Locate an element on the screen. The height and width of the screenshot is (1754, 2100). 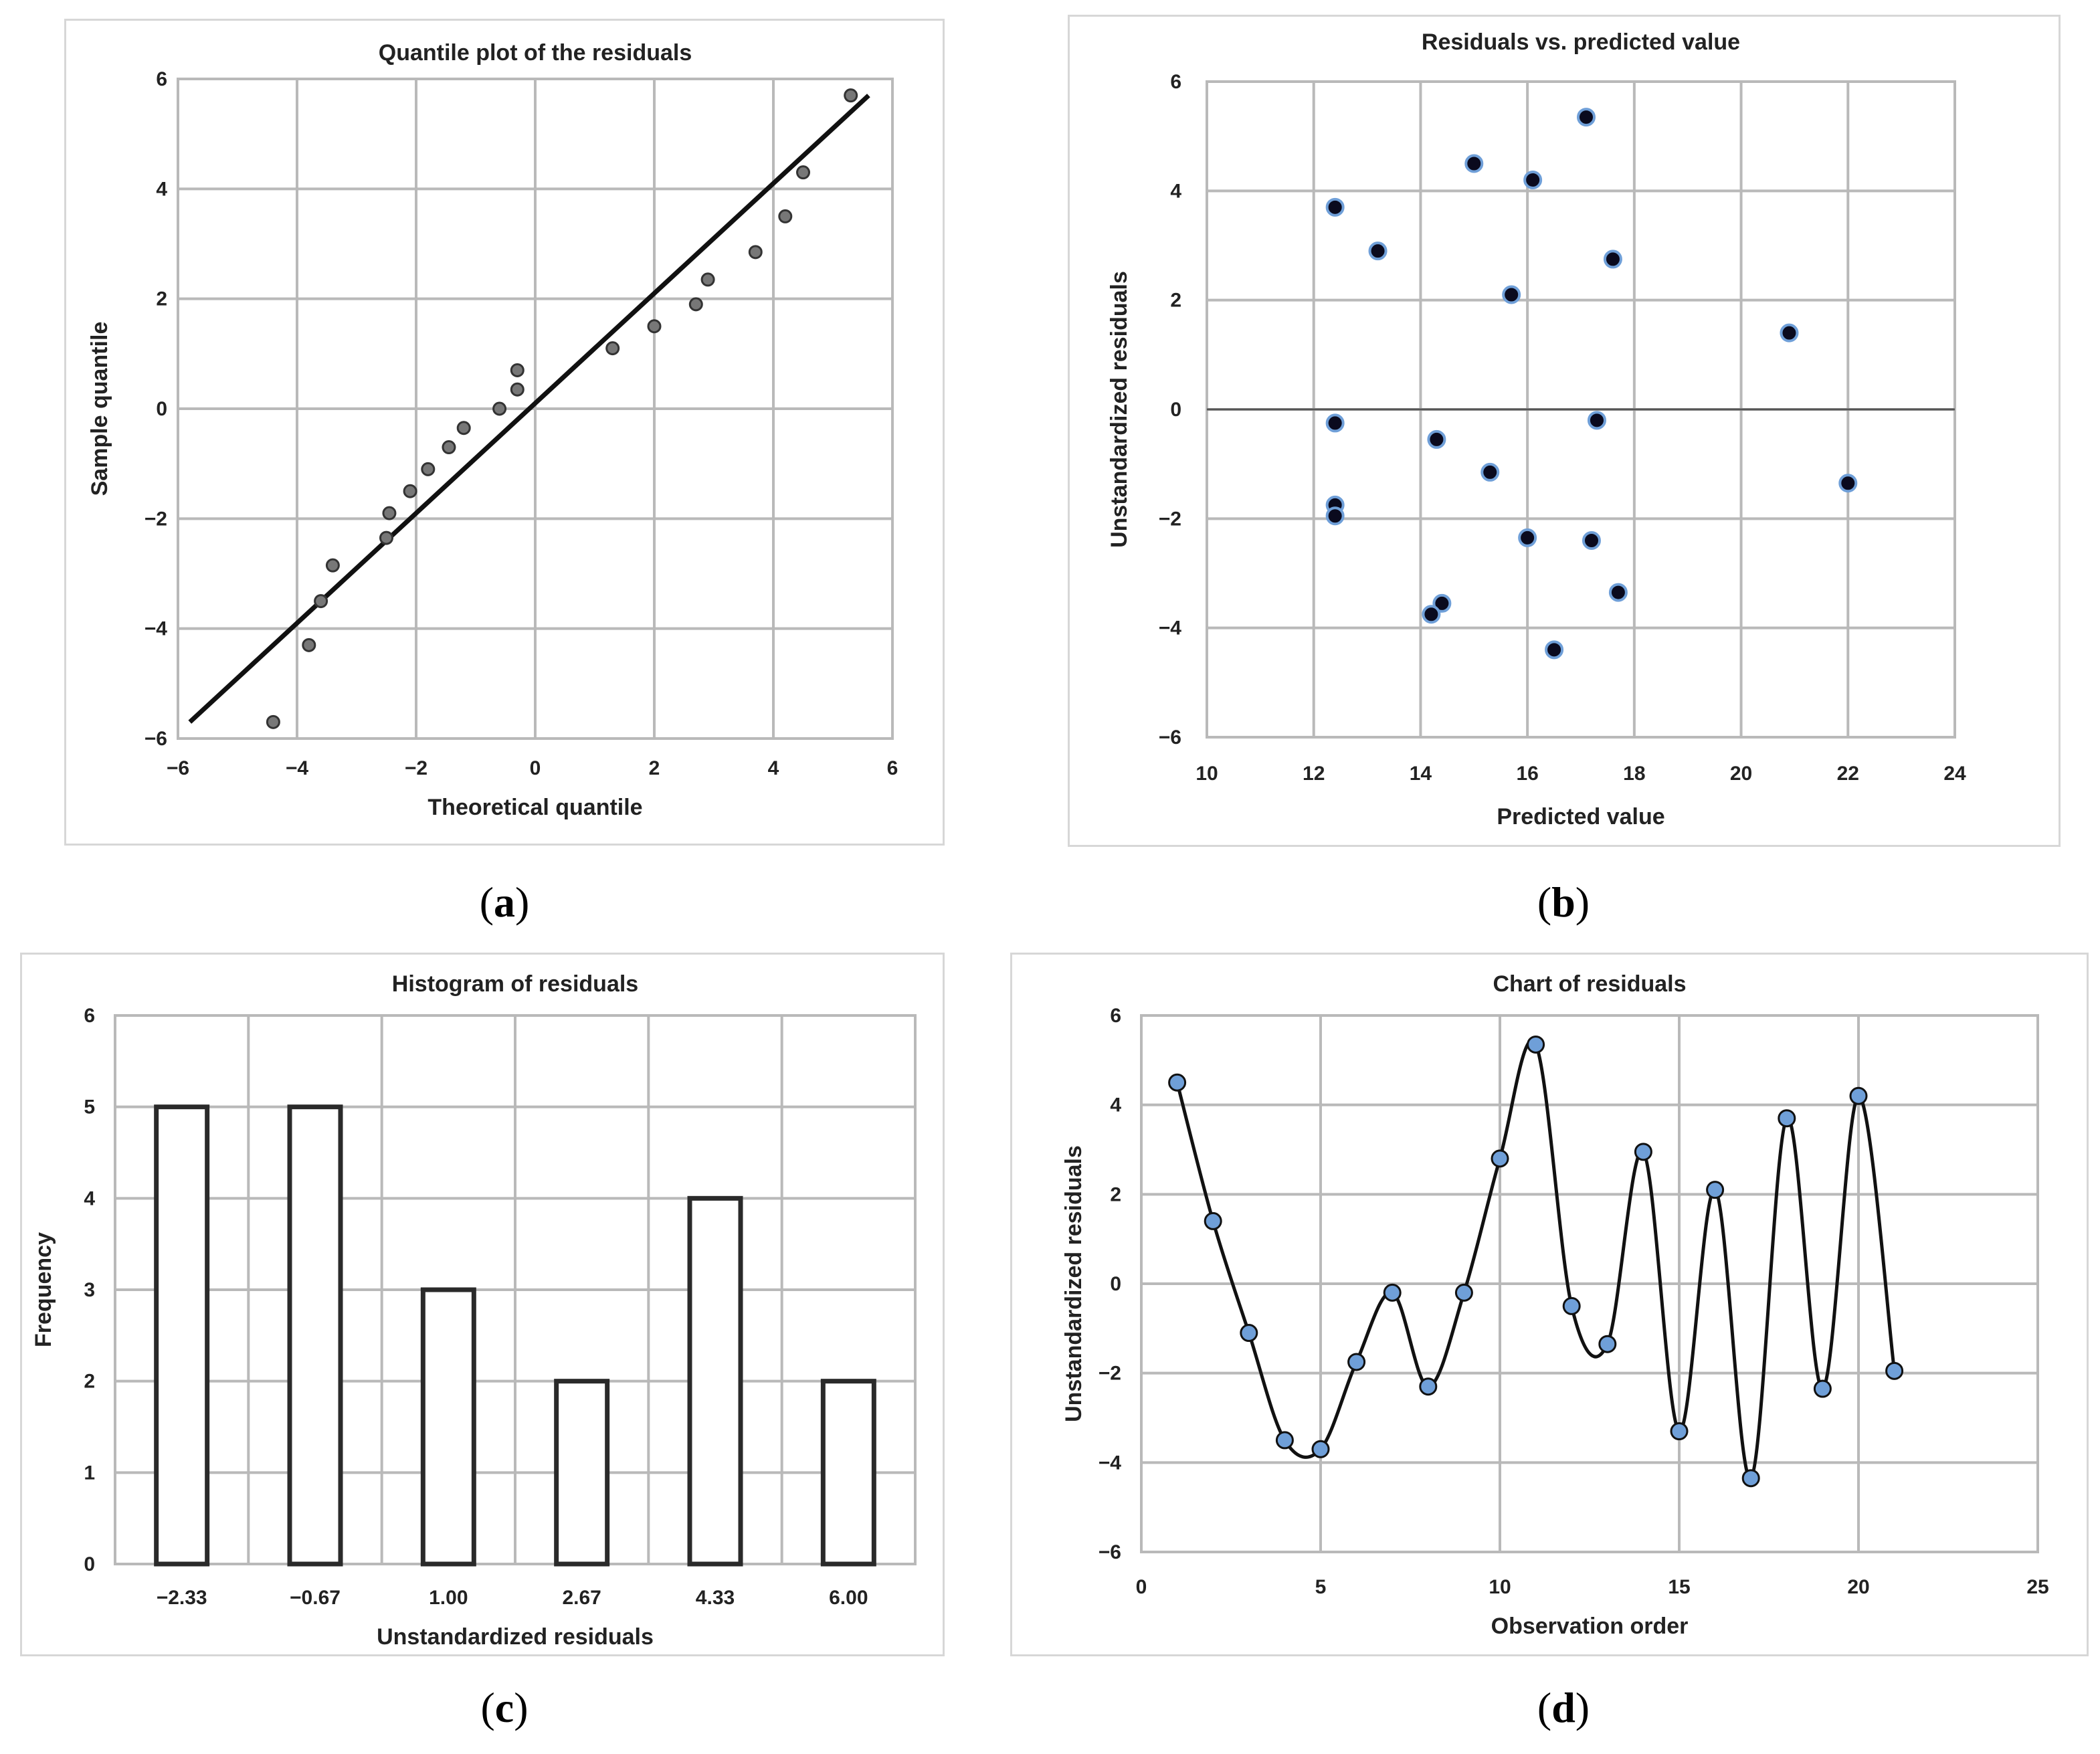
x-tick-label-b: 10 is located at coordinates (1207, 774).